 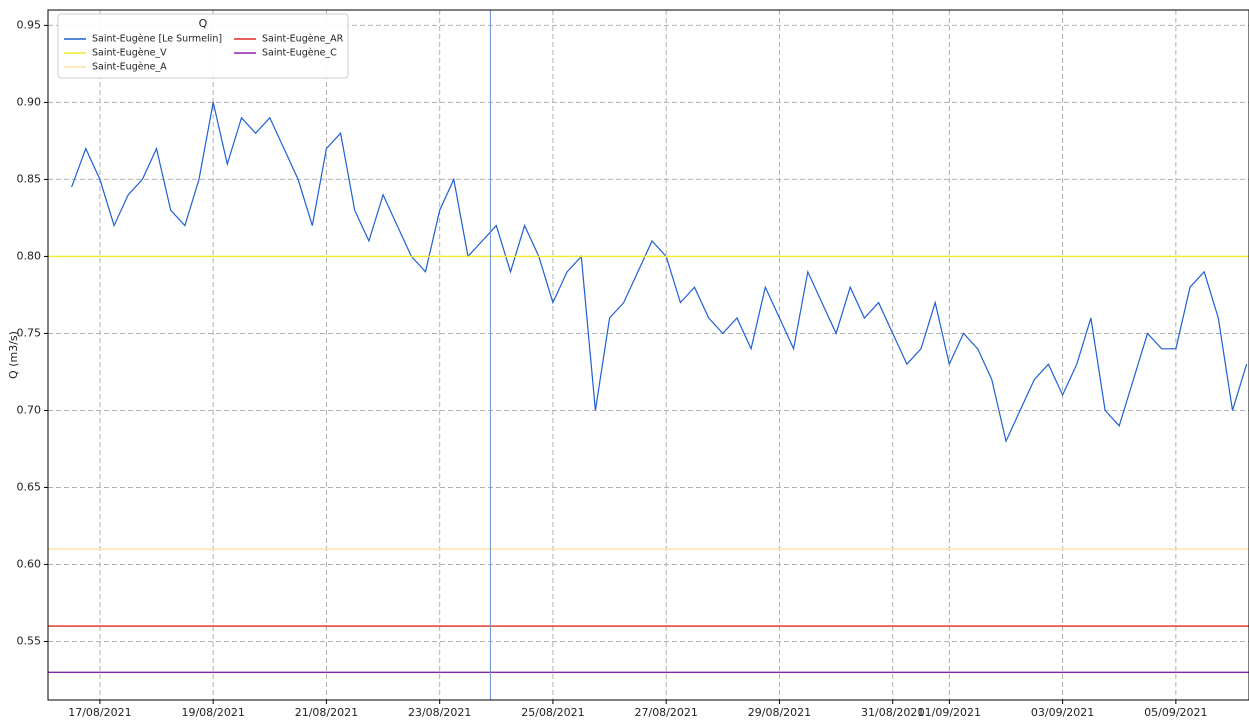 I want to click on y-tick-label: 0.55, so click(x=29, y=640).